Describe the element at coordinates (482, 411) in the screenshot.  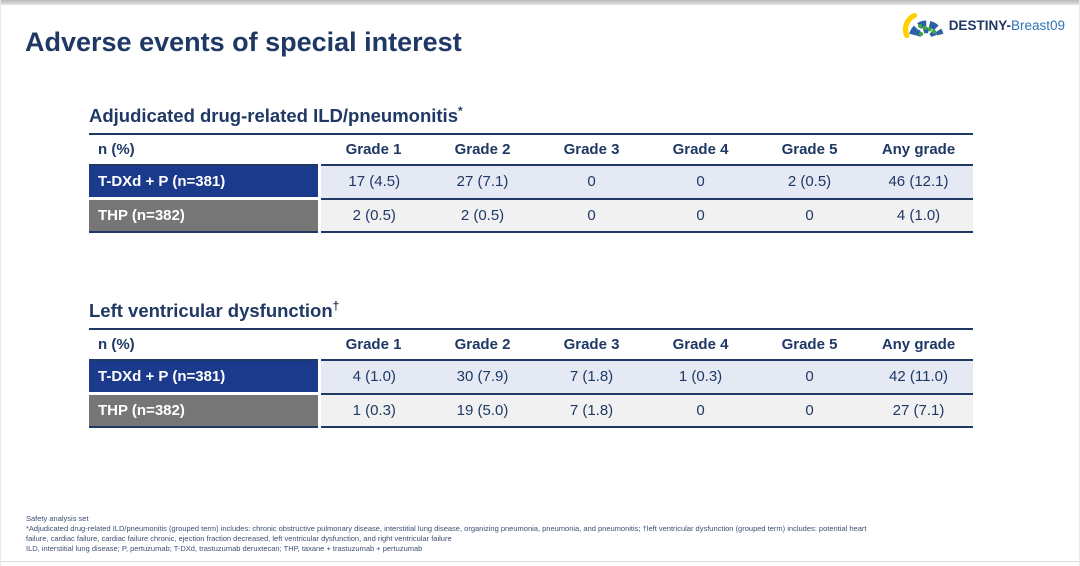
I see `value-cell: 19 (5.0)` at that location.